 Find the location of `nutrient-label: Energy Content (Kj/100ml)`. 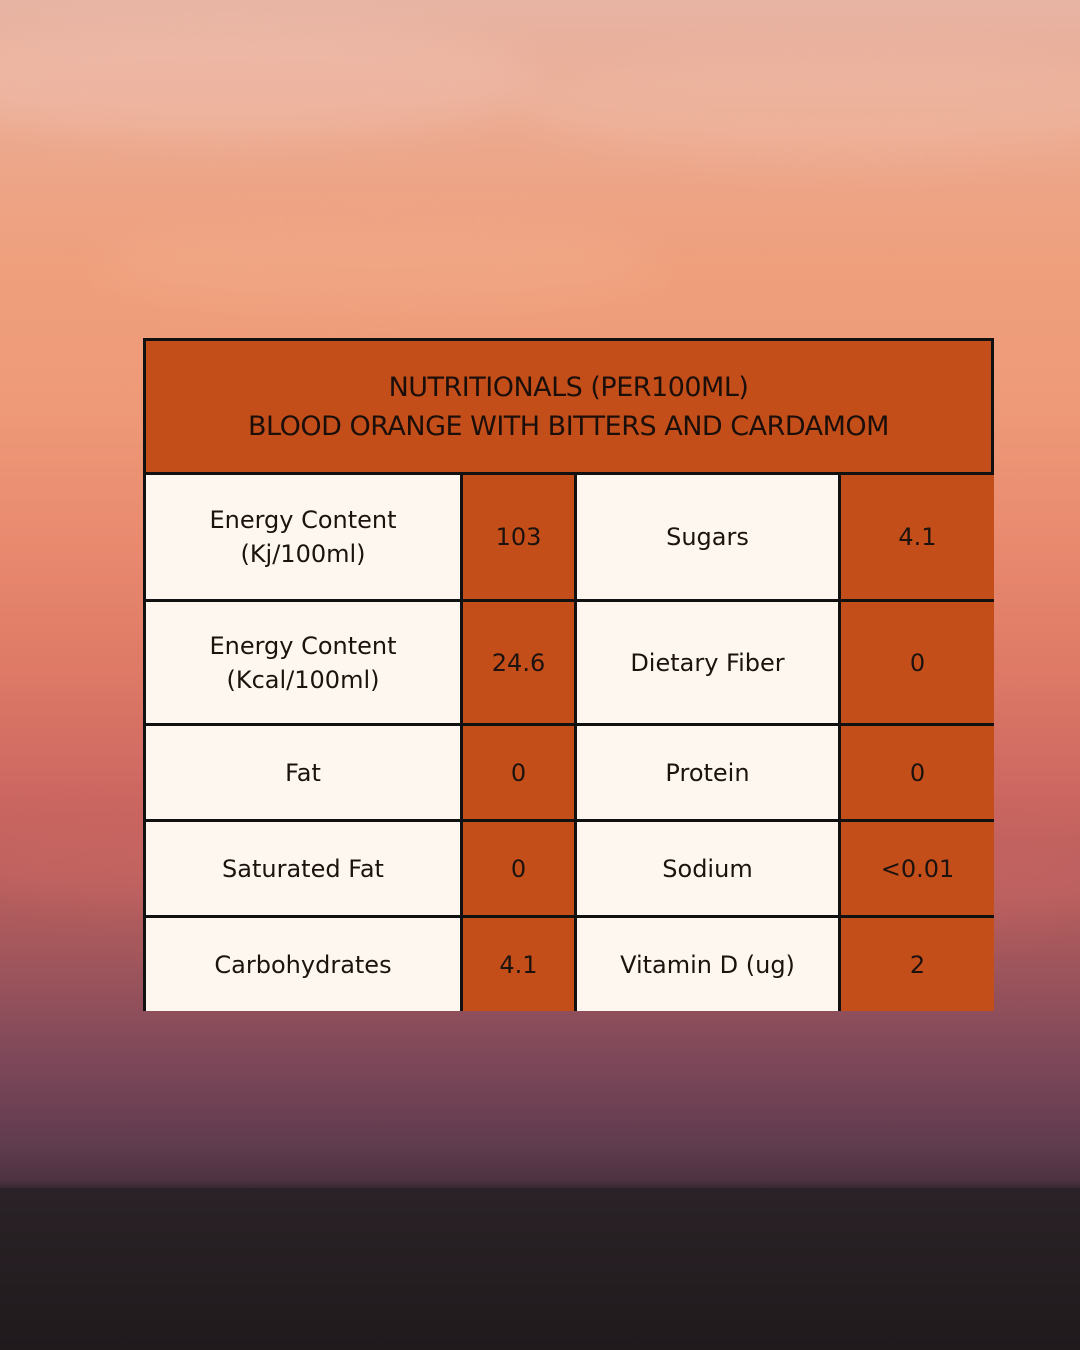

nutrient-label: Energy Content (Kj/100ml) is located at coordinates (303, 537).